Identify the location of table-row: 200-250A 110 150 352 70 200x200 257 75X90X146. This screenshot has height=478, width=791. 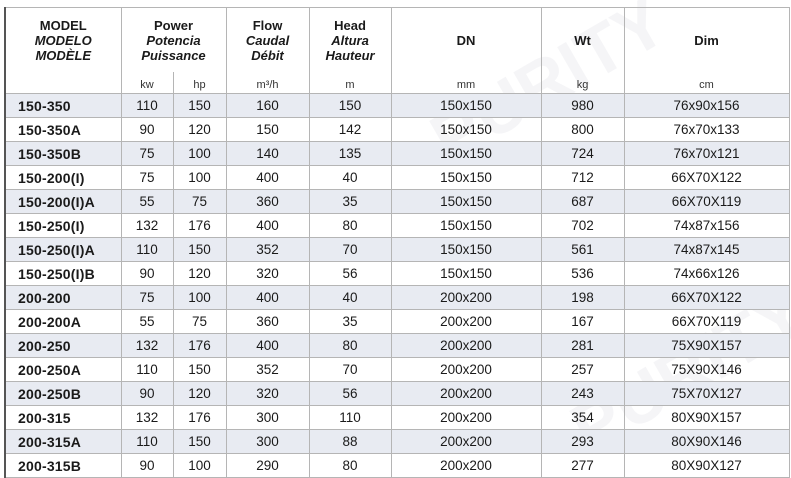
(397, 369).